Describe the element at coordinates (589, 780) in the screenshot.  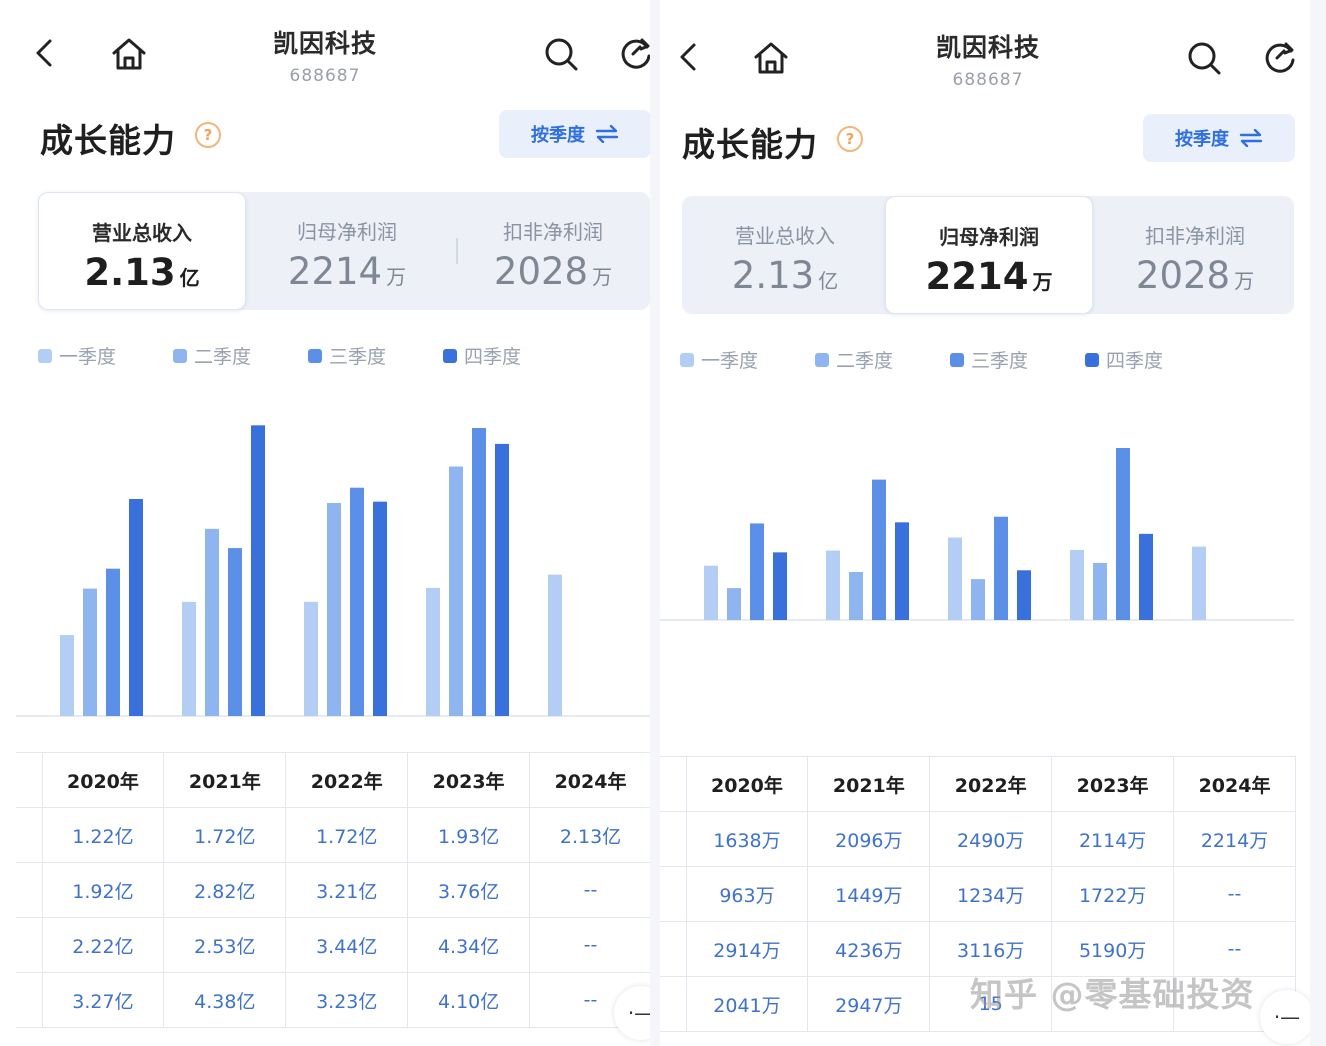
I see `year-header: 2024年` at that location.